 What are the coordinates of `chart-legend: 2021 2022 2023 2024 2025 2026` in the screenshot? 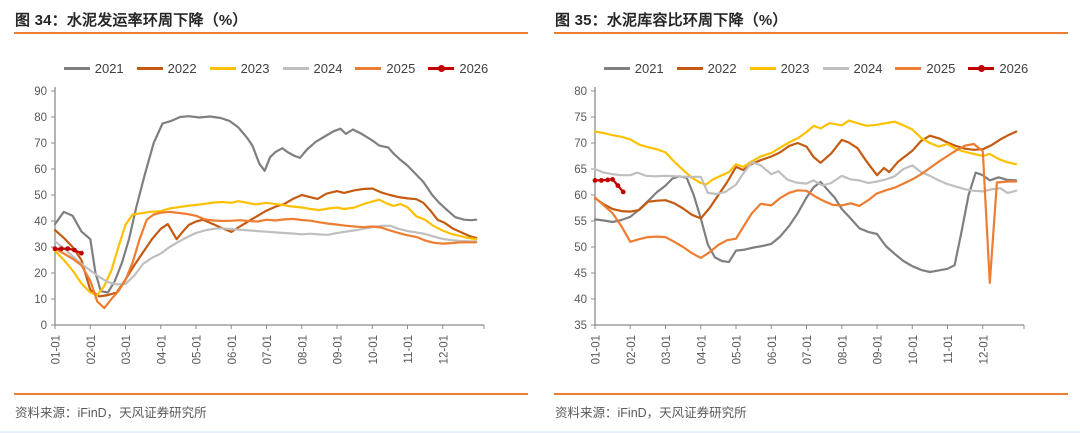 It's located at (276, 68).